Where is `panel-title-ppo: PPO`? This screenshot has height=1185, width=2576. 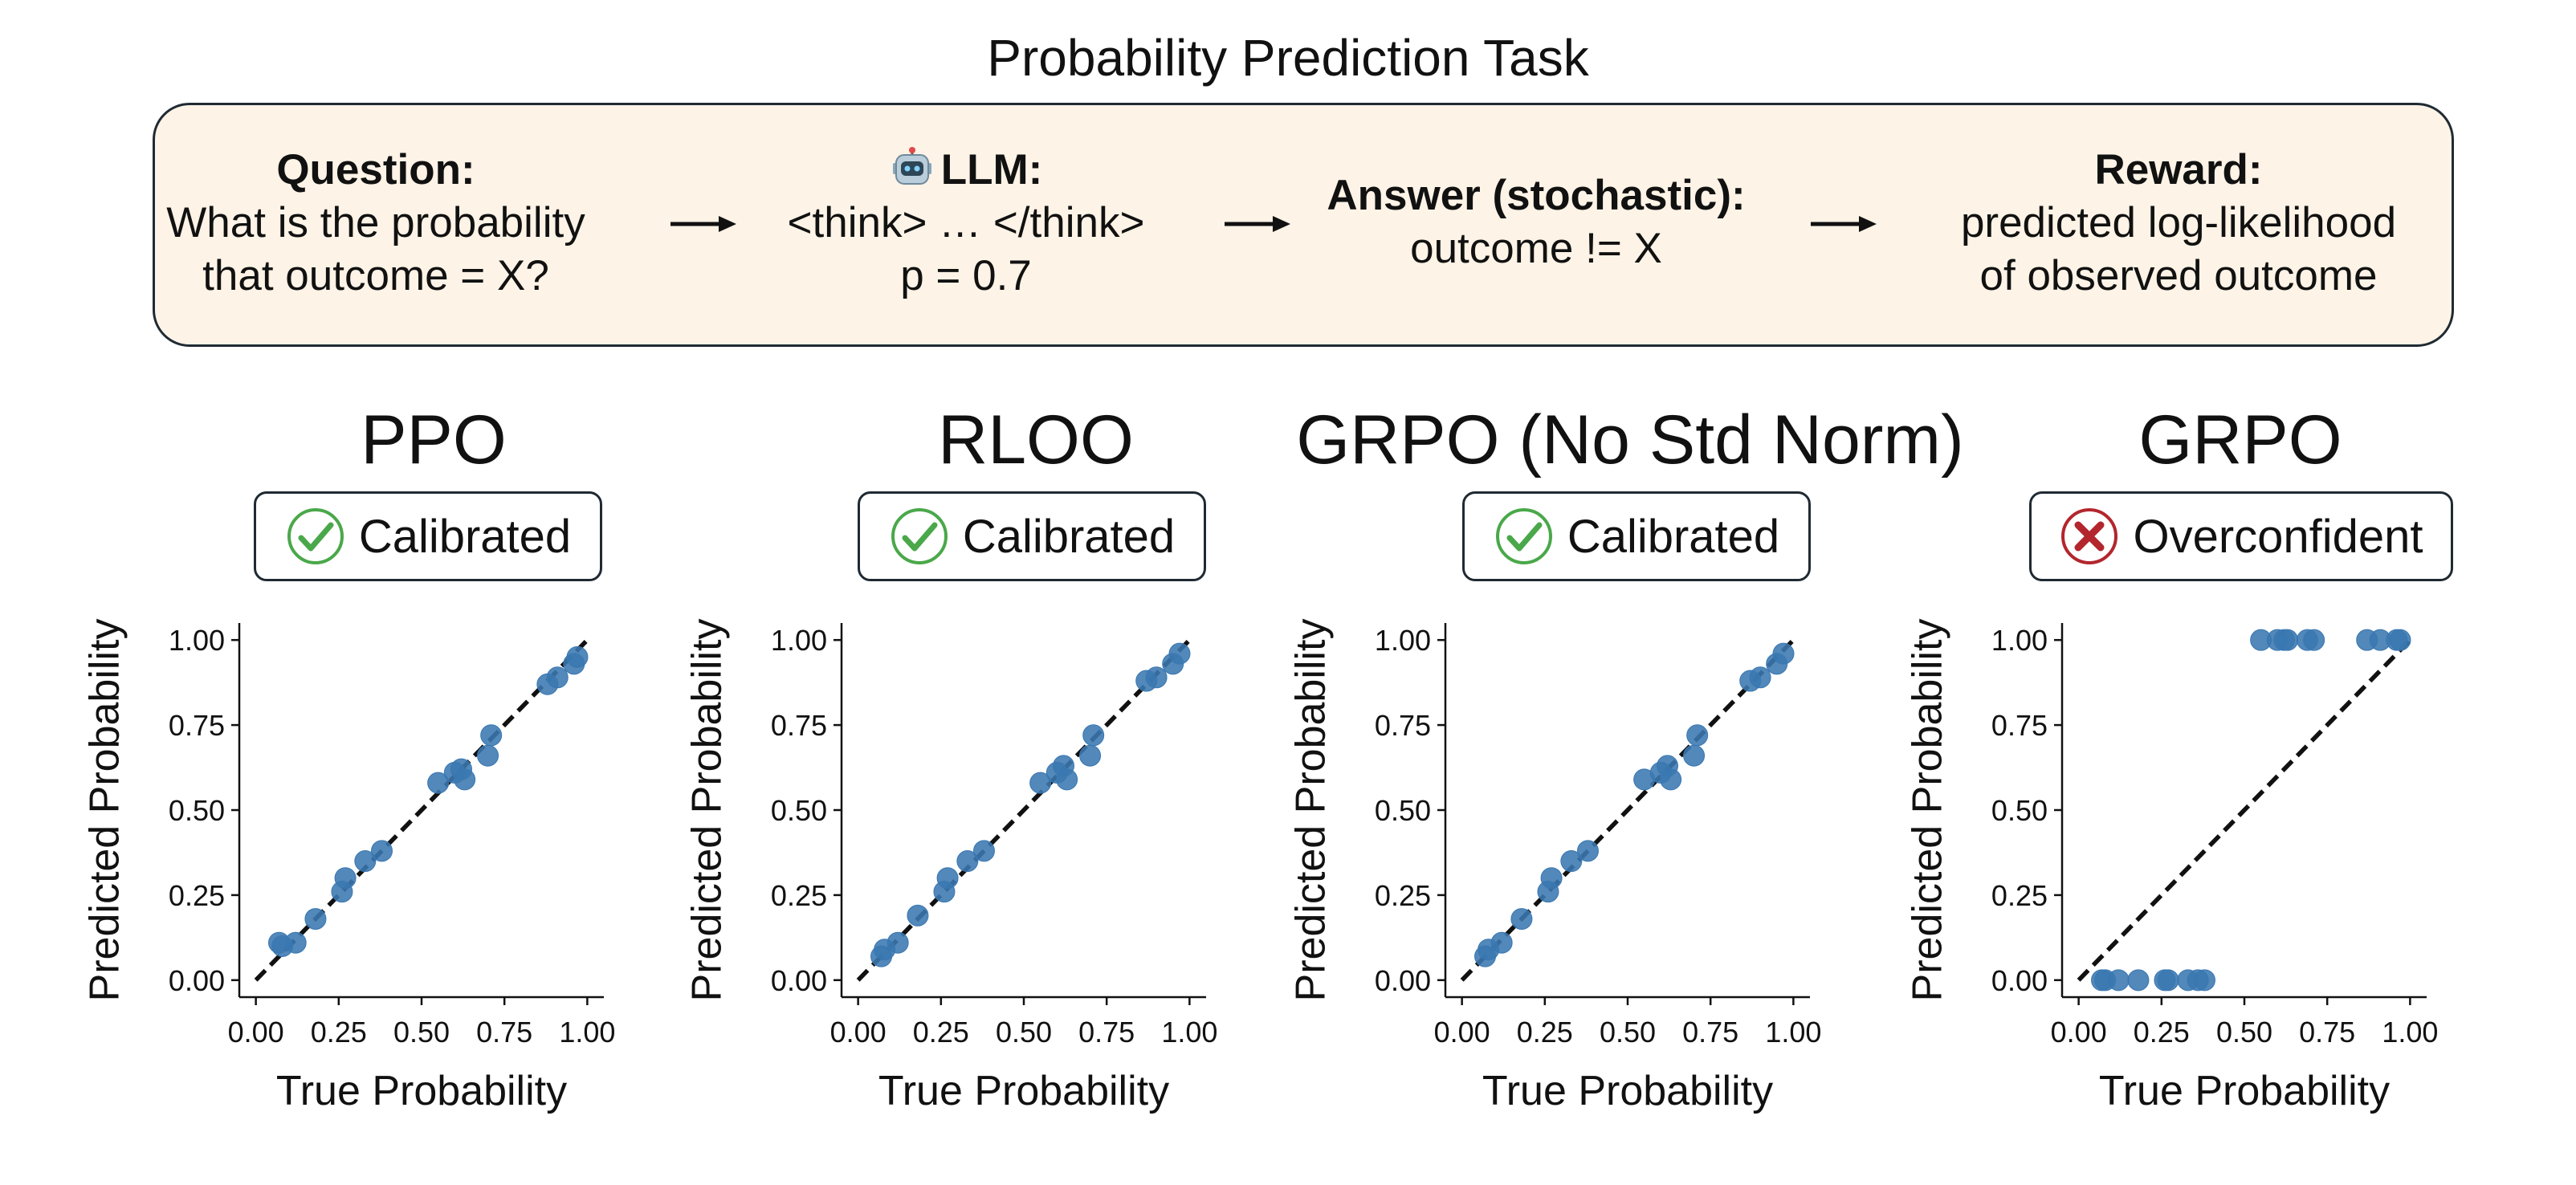 panel-title-ppo: PPO is located at coordinates (434, 439).